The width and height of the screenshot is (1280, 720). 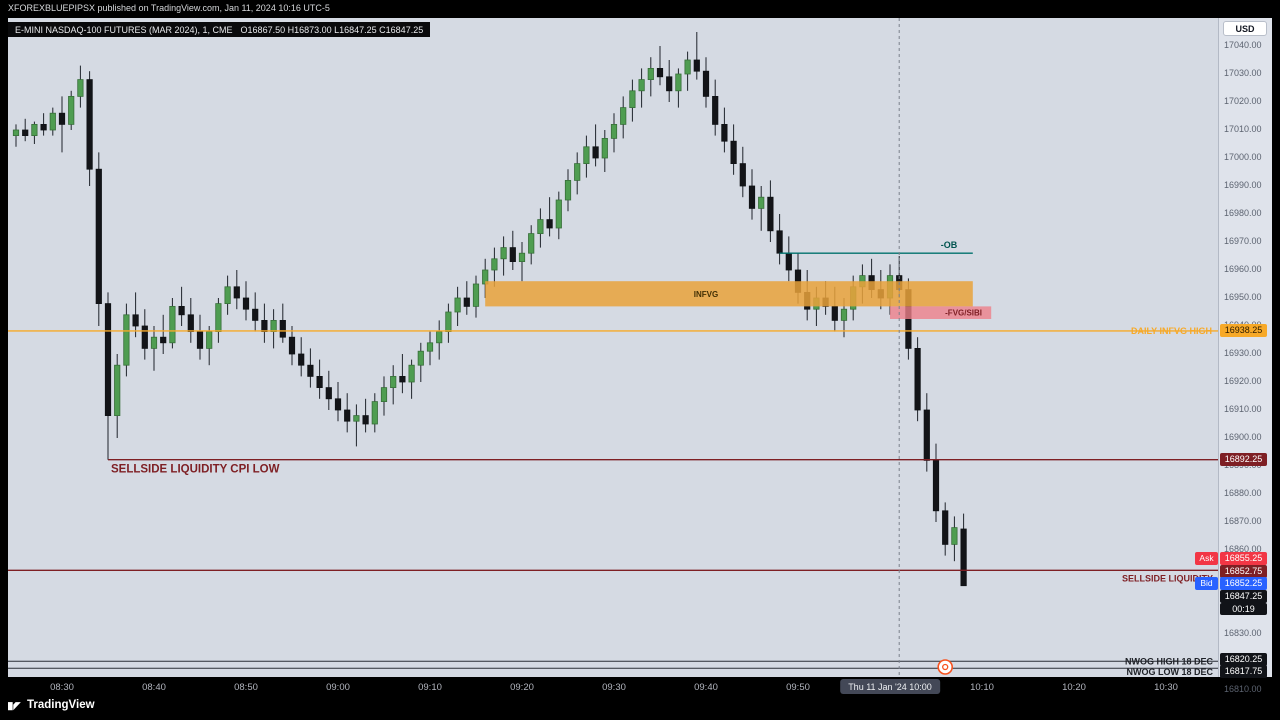 What do you see at coordinates (706, 687) in the screenshot?
I see `time-label: 09:40` at bounding box center [706, 687].